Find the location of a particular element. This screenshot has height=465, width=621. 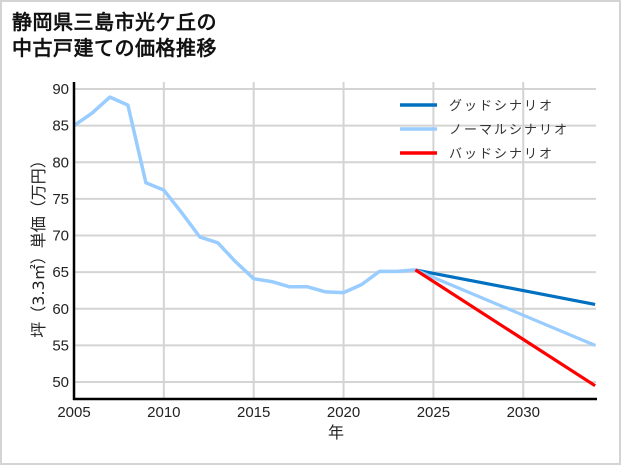

x-tick-2010: 2010 is located at coordinates (163, 412).